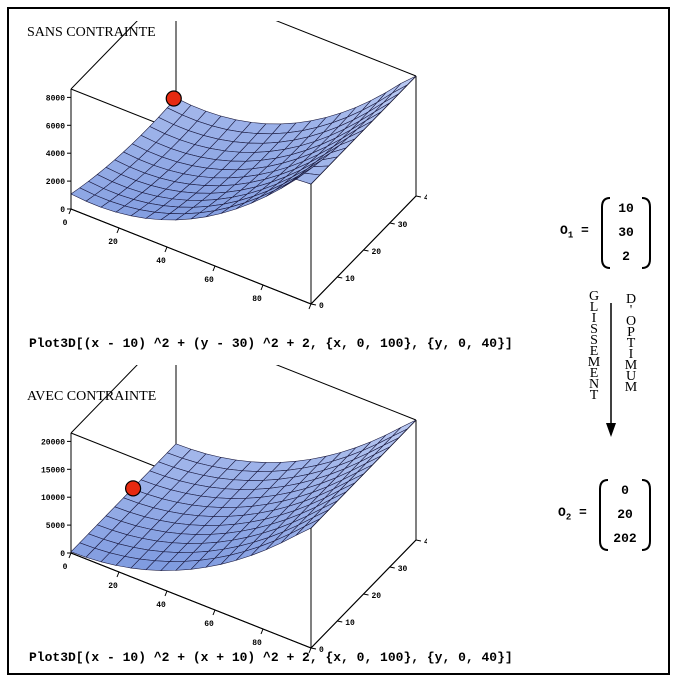 This screenshot has height=686, width=681. Describe the element at coordinates (625, 538) in the screenshot. I see `optimum2-z: 202` at that location.